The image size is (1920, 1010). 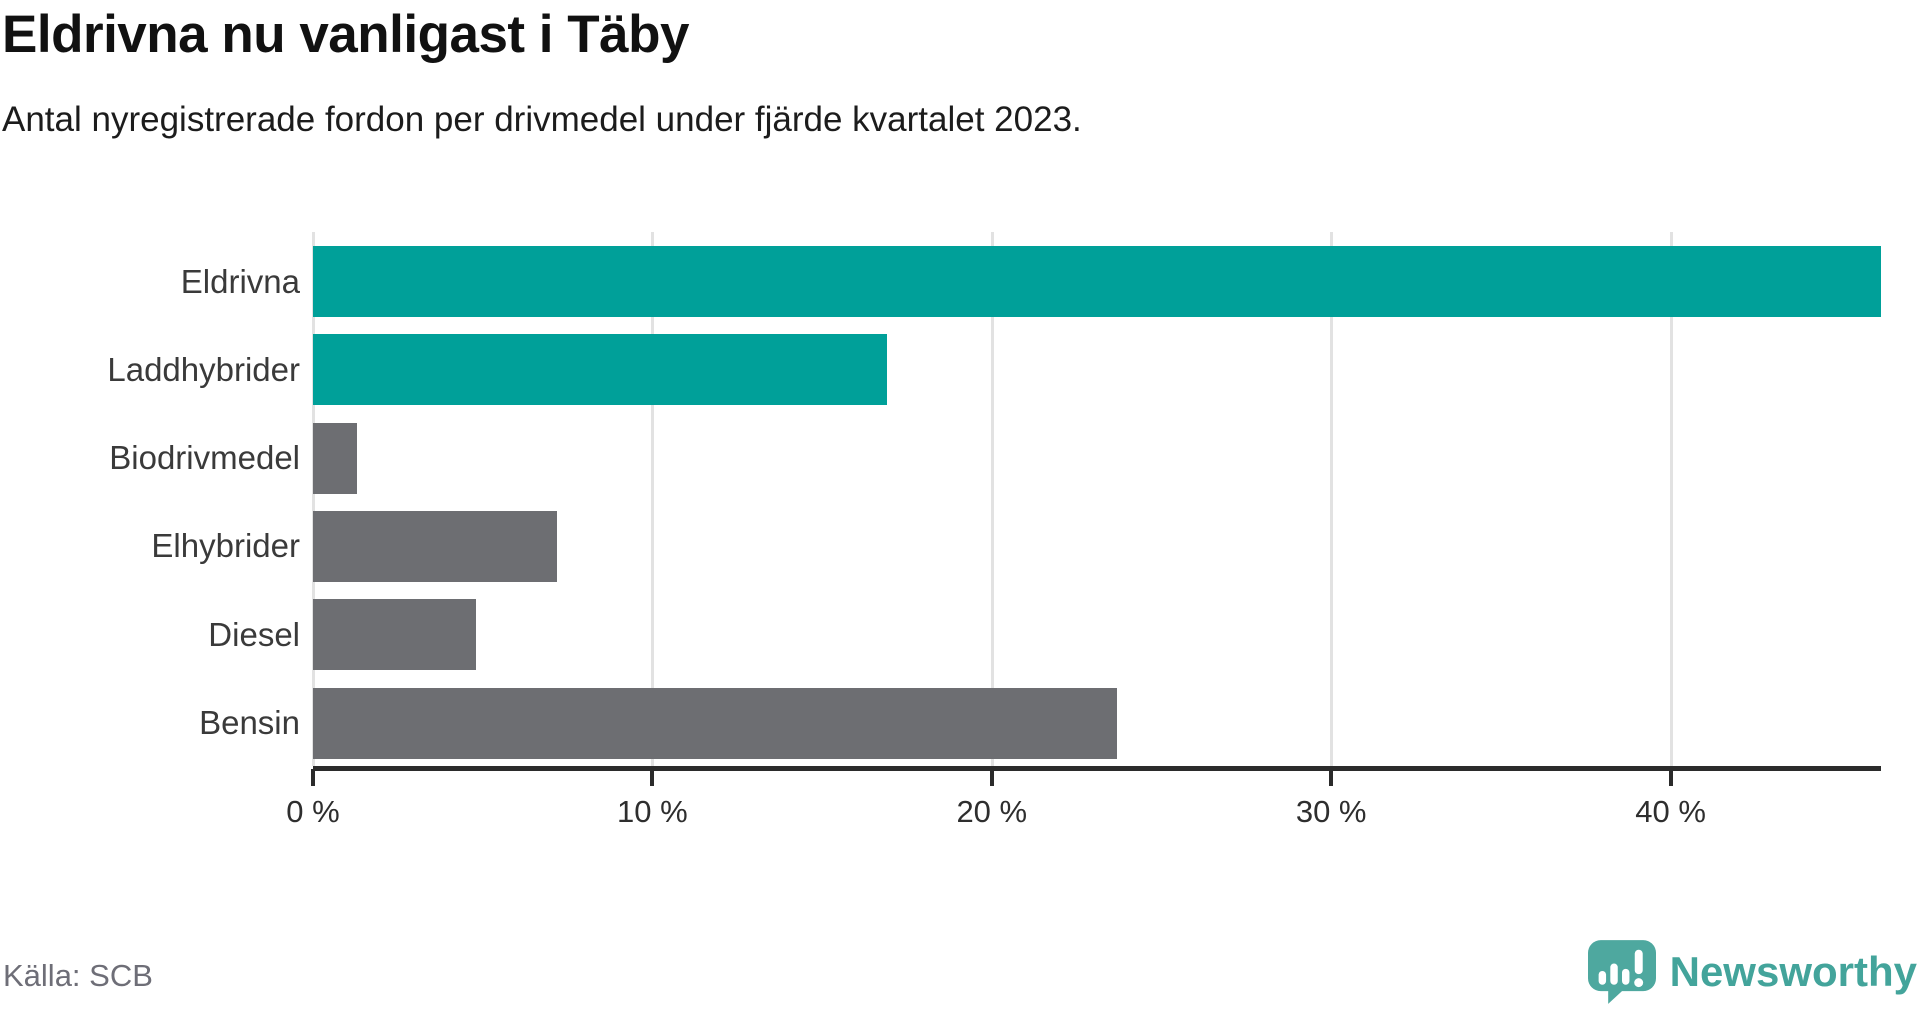 What do you see at coordinates (1331, 811) in the screenshot?
I see `tick-label-30: 30 %` at bounding box center [1331, 811].